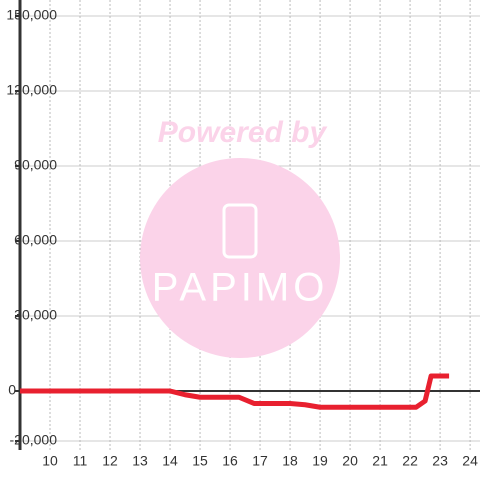 The image size is (480, 480). What do you see at coordinates (243, 132) in the screenshot?
I see `watermark-title: Powered by` at bounding box center [243, 132].